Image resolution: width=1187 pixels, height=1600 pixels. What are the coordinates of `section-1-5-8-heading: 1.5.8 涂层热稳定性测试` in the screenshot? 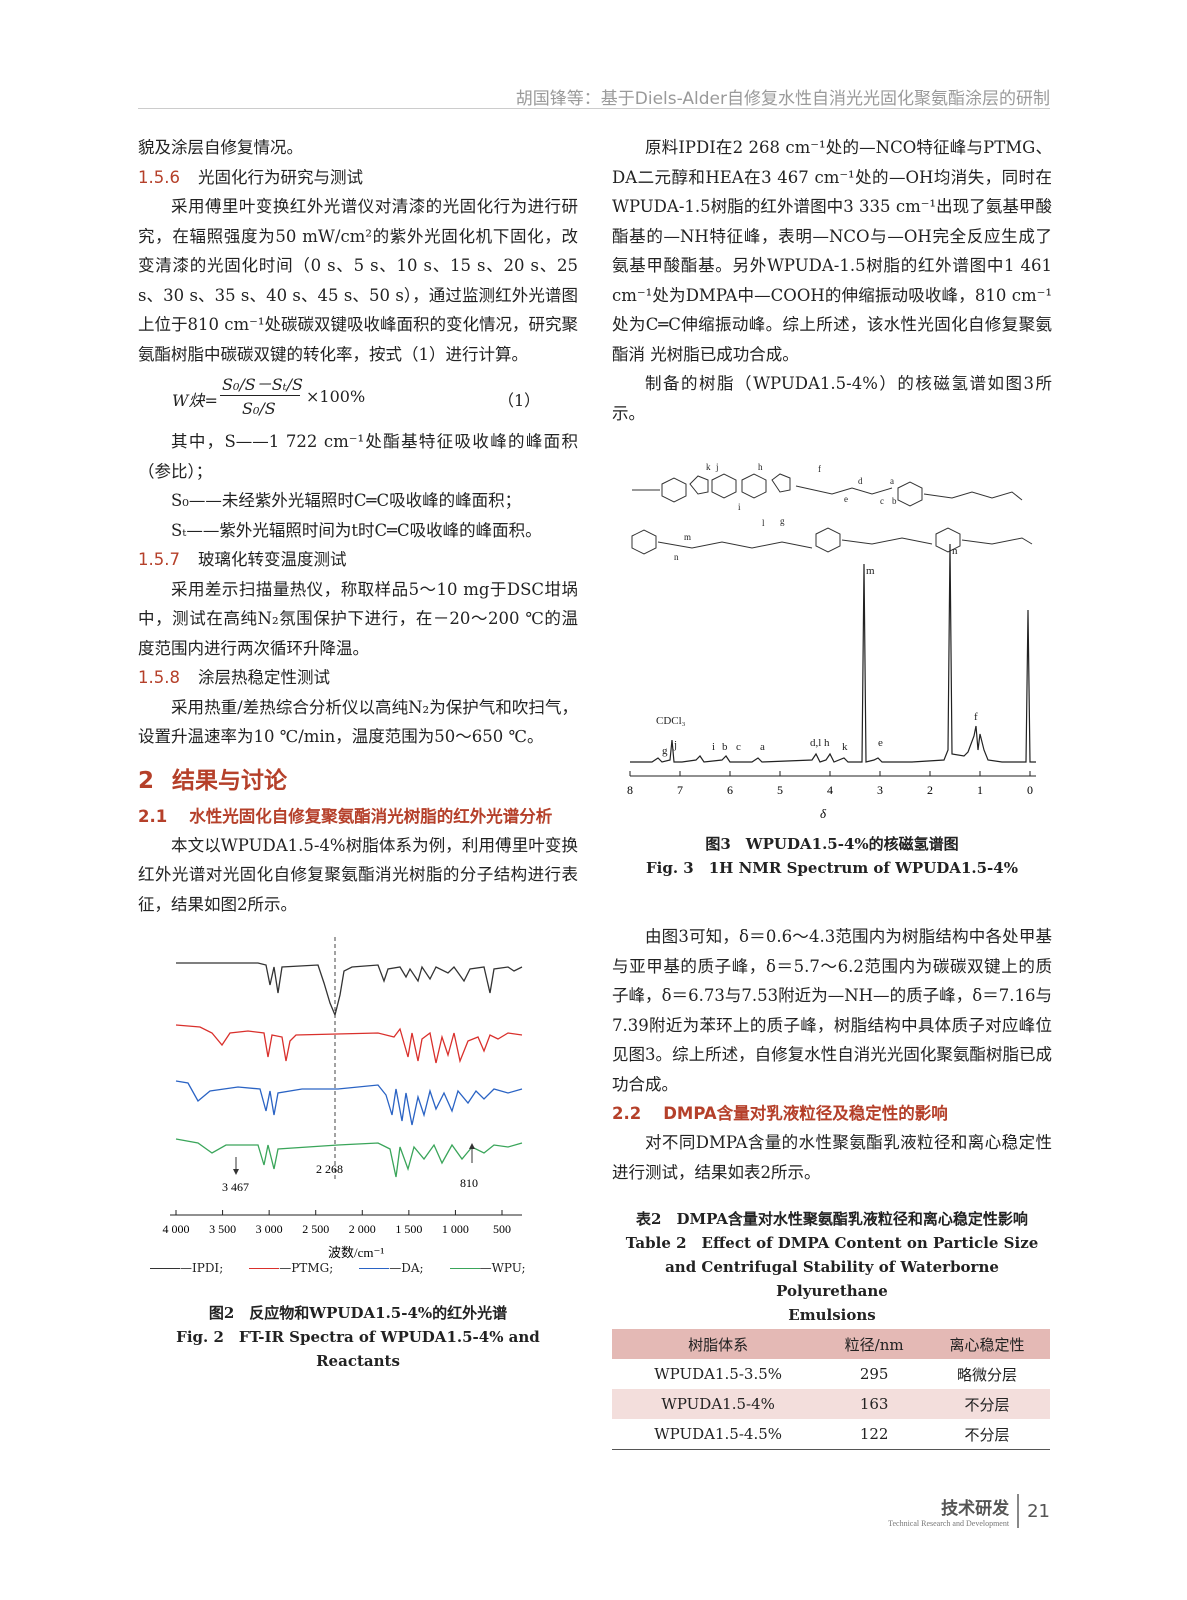 It's located at (234, 677).